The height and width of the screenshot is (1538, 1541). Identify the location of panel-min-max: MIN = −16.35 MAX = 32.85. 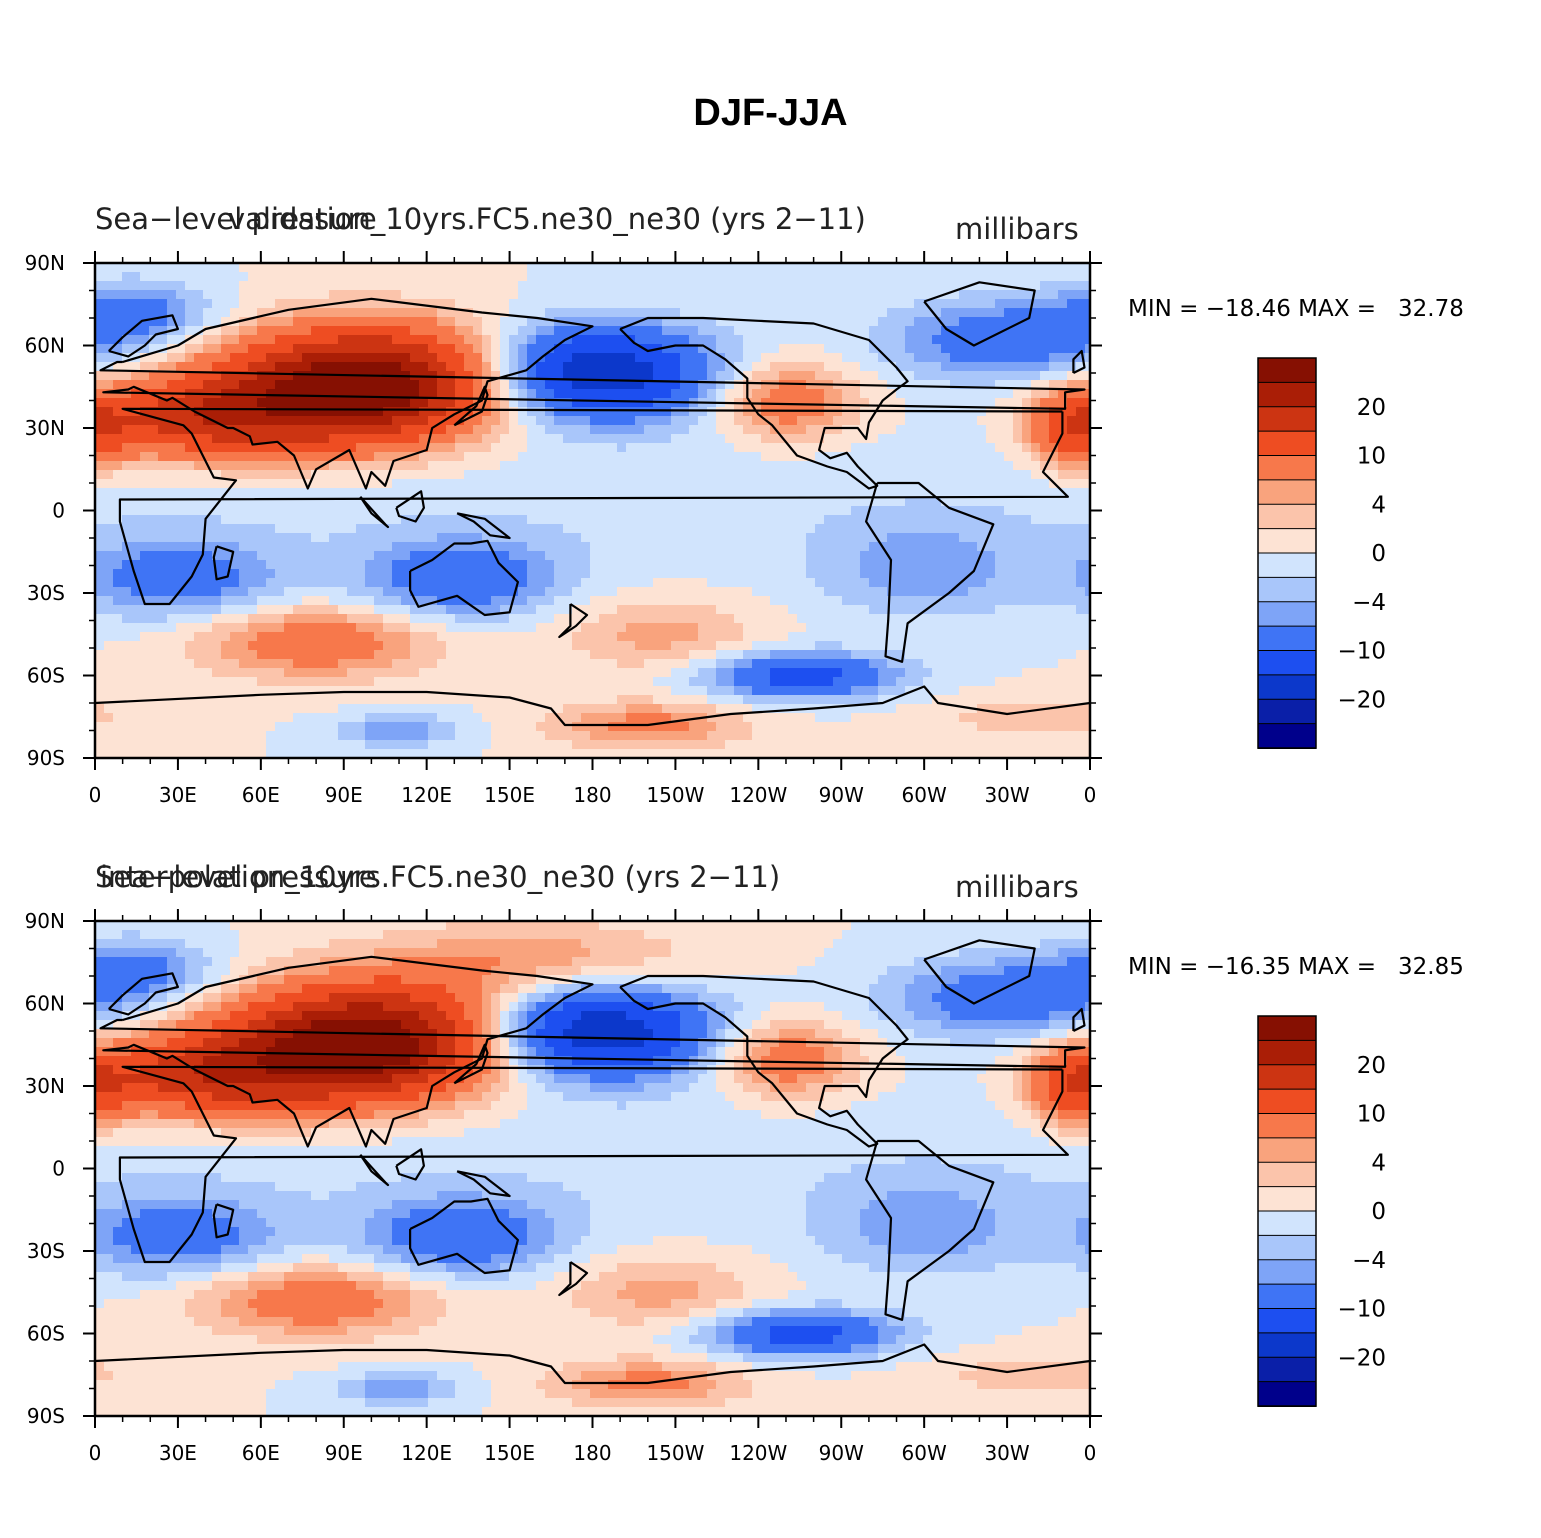
(1296, 967).